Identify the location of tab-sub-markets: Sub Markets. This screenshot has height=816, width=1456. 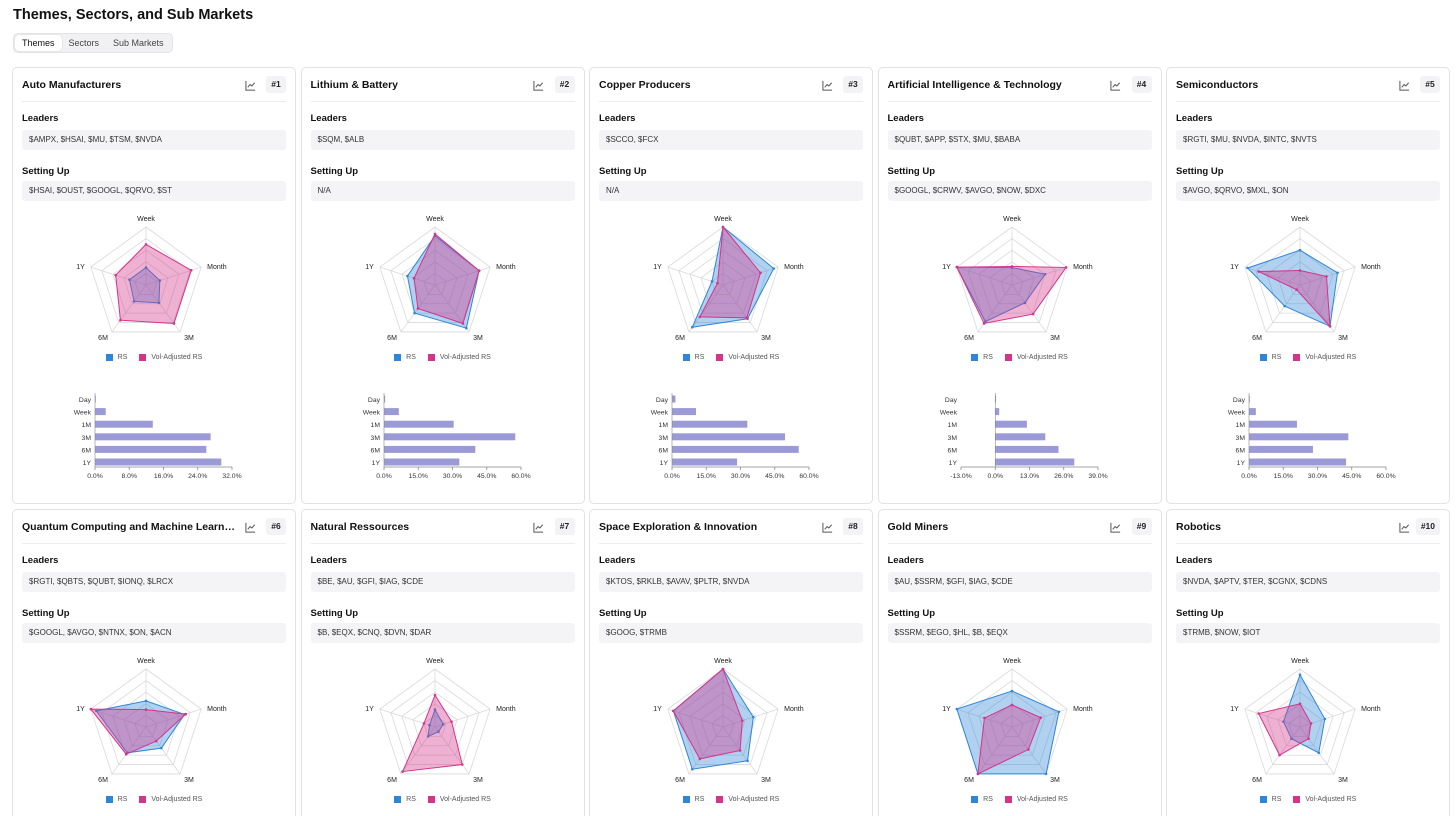
(138, 43).